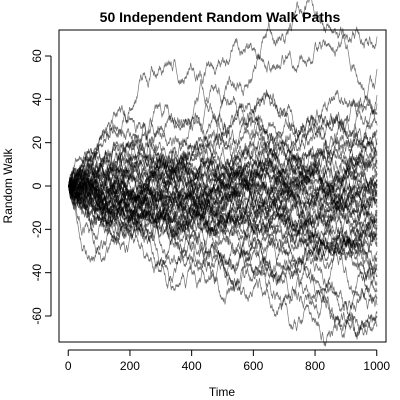 Image resolution: width=400 pixels, height=400 pixels. I want to click on x-tick-label: 1000, so click(376, 366).